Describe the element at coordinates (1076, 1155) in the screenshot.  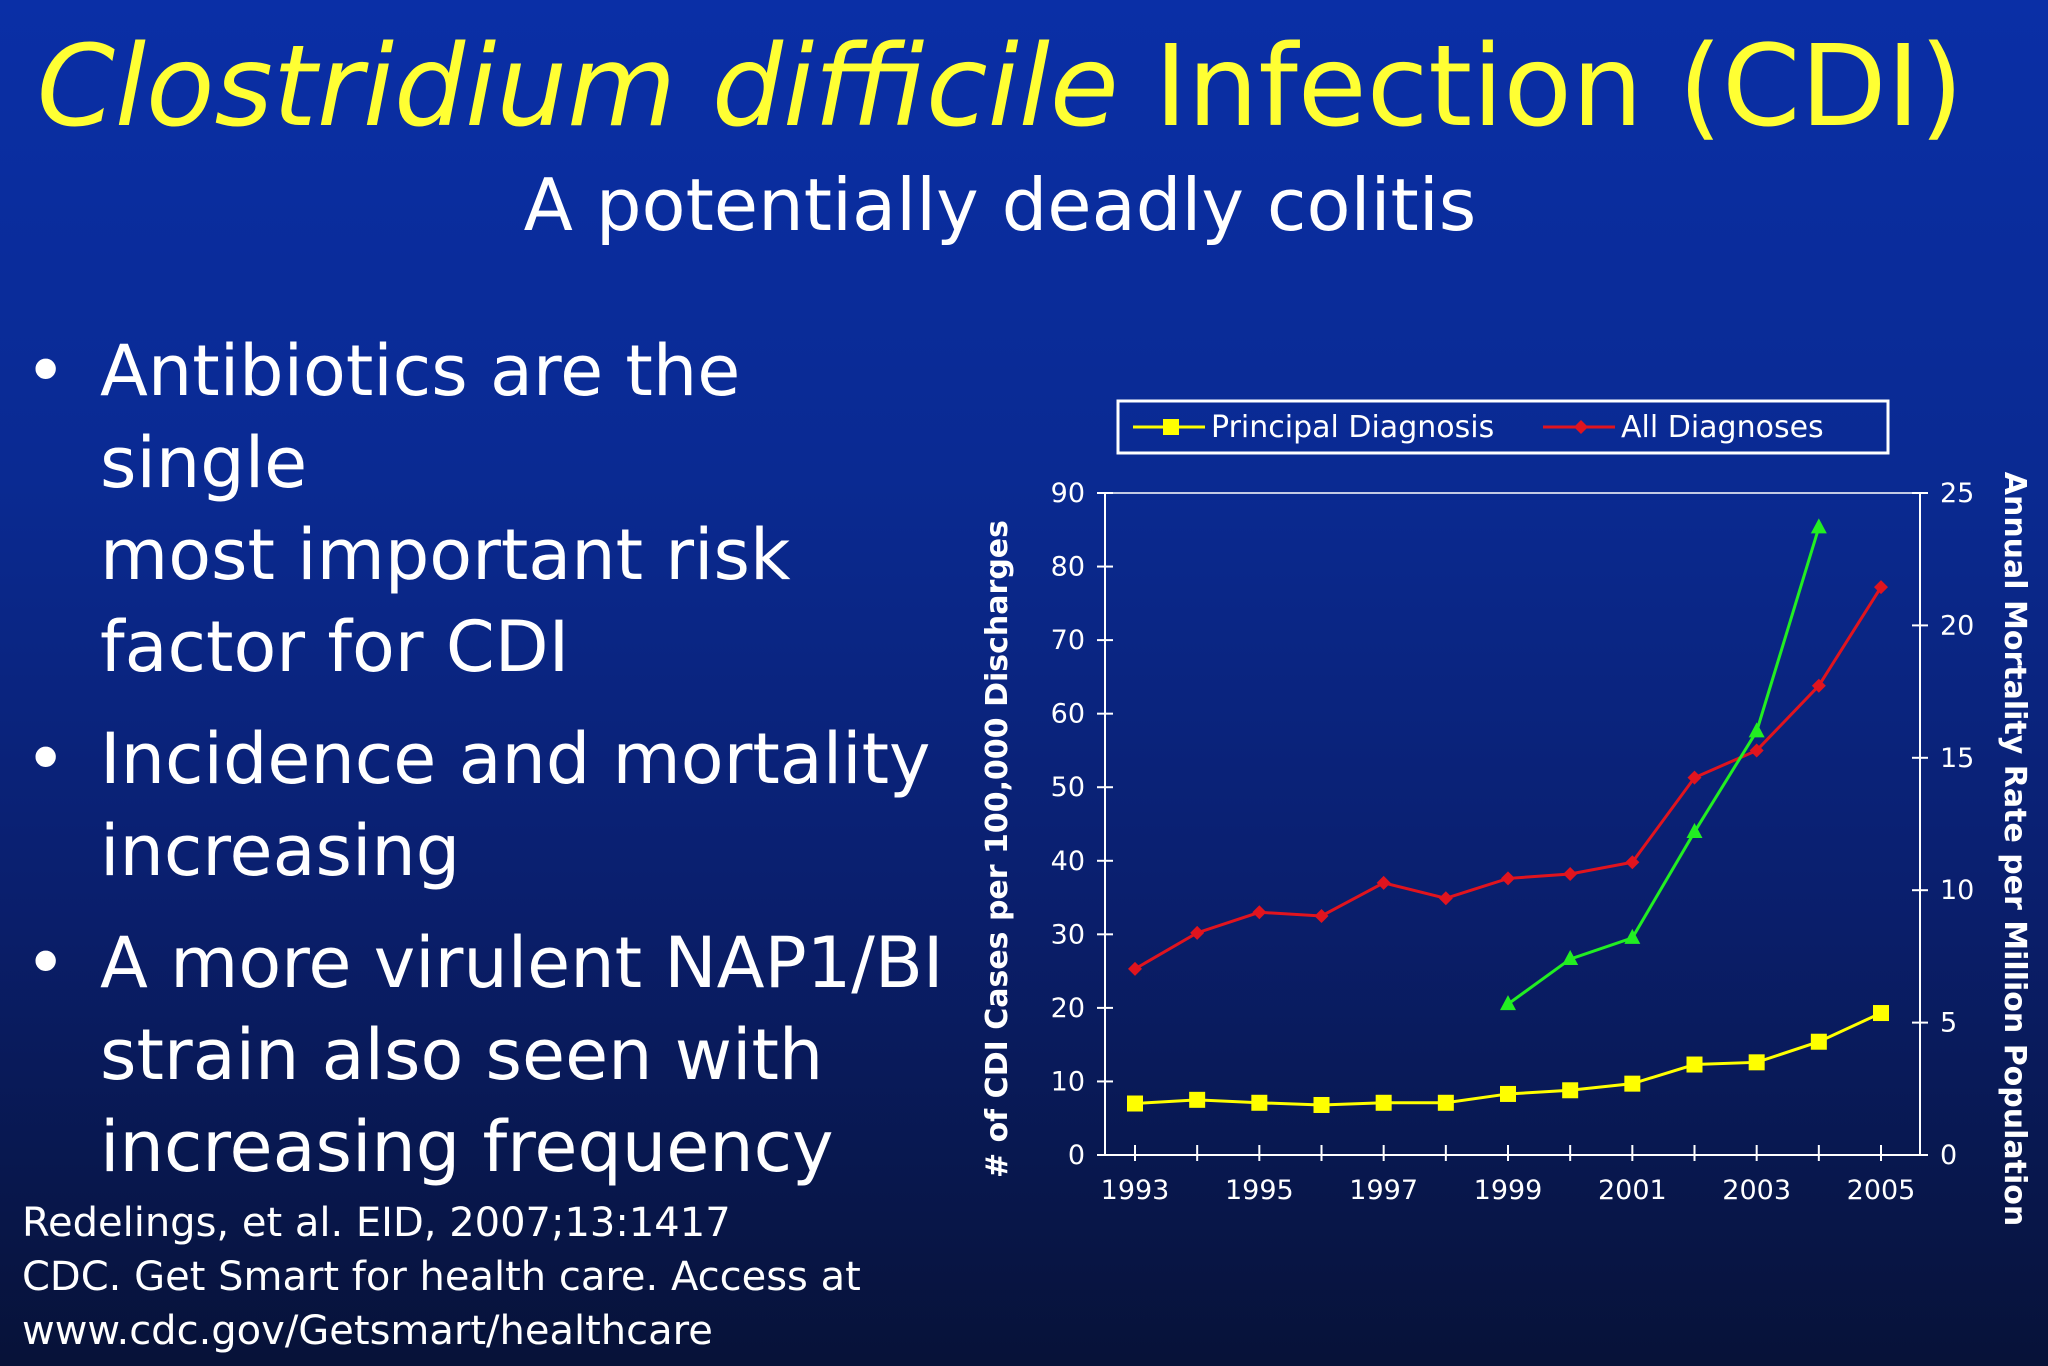
I see `y-tick-label: 0` at that location.